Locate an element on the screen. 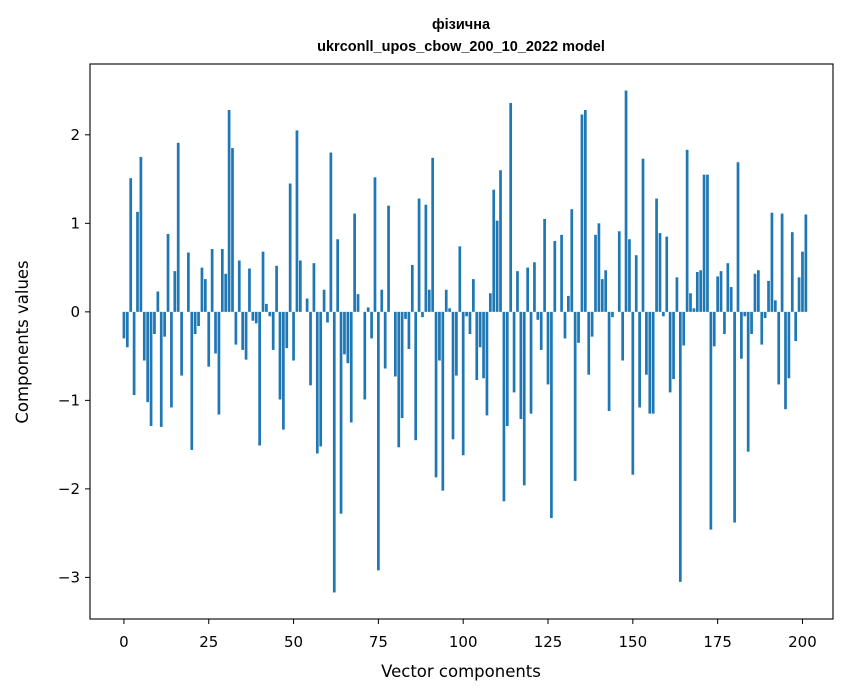 The width and height of the screenshot is (847, 696). x-tick-label: 0 is located at coordinates (124, 642).